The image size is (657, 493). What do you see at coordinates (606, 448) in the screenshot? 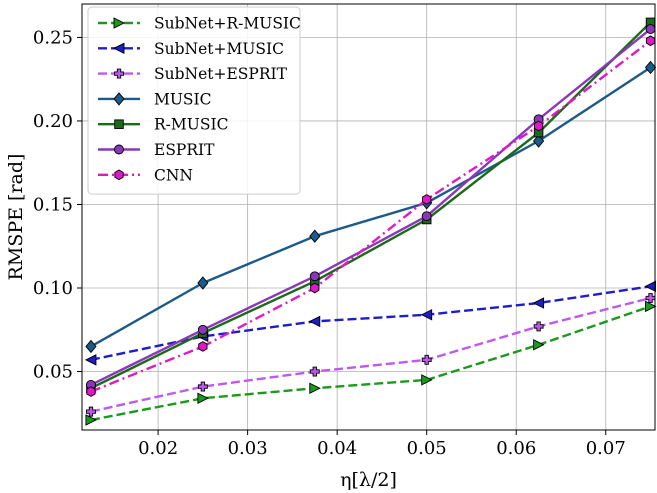
I see `x-tick-label: 0.07` at bounding box center [606, 448].